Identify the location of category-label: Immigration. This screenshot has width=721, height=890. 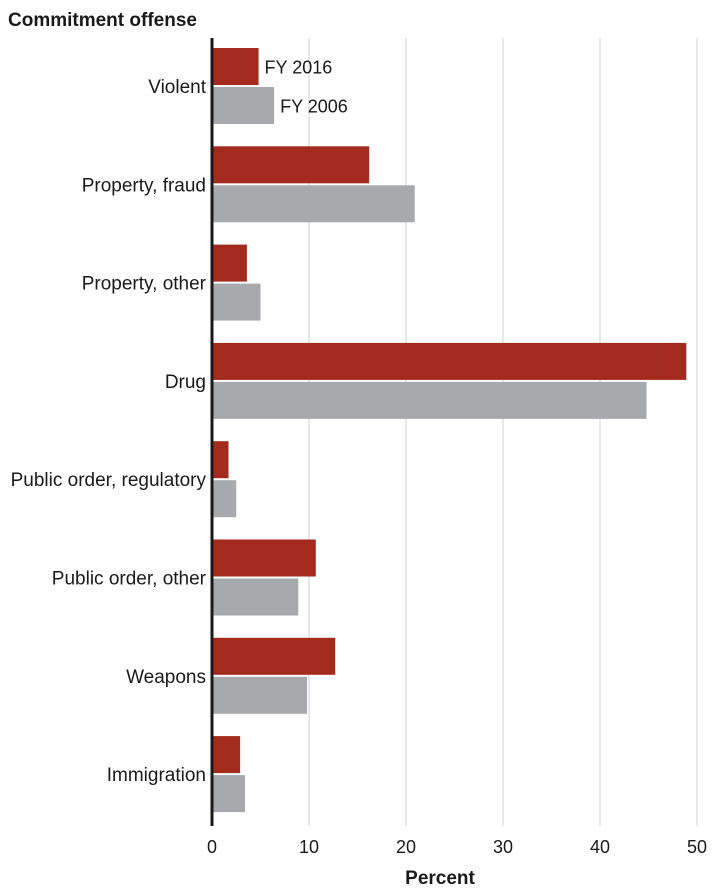
(156, 775).